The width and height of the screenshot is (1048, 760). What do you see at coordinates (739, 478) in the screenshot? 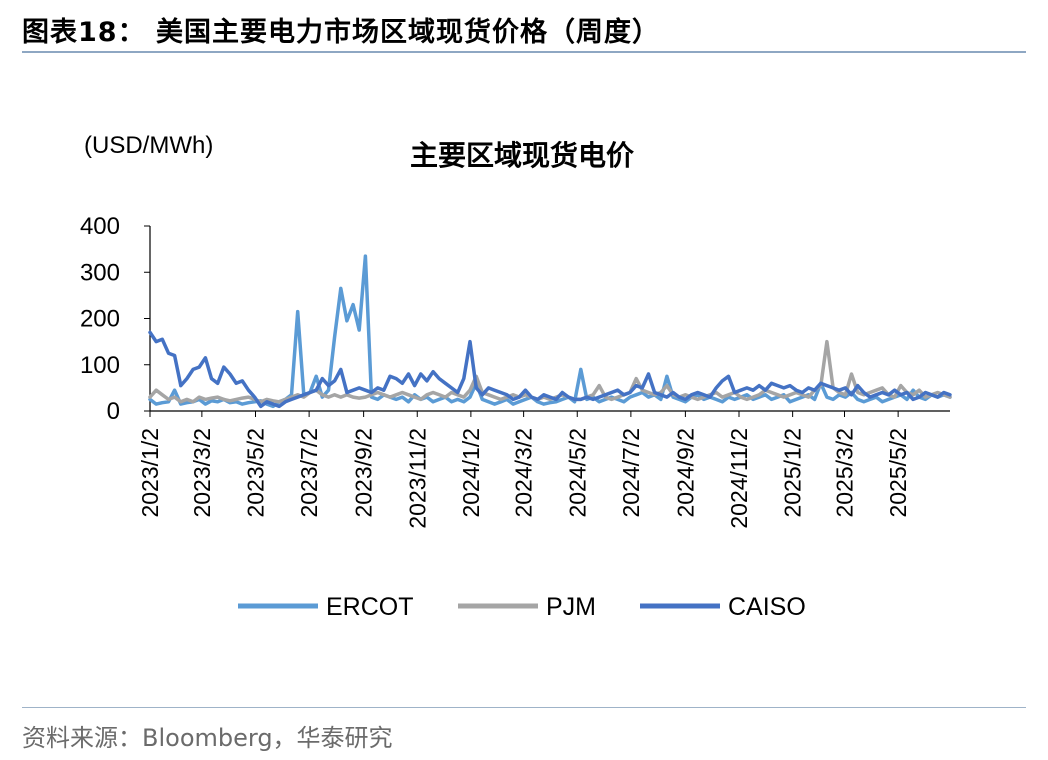
I see `x-tick-label: 2024/11/2` at bounding box center [739, 478].